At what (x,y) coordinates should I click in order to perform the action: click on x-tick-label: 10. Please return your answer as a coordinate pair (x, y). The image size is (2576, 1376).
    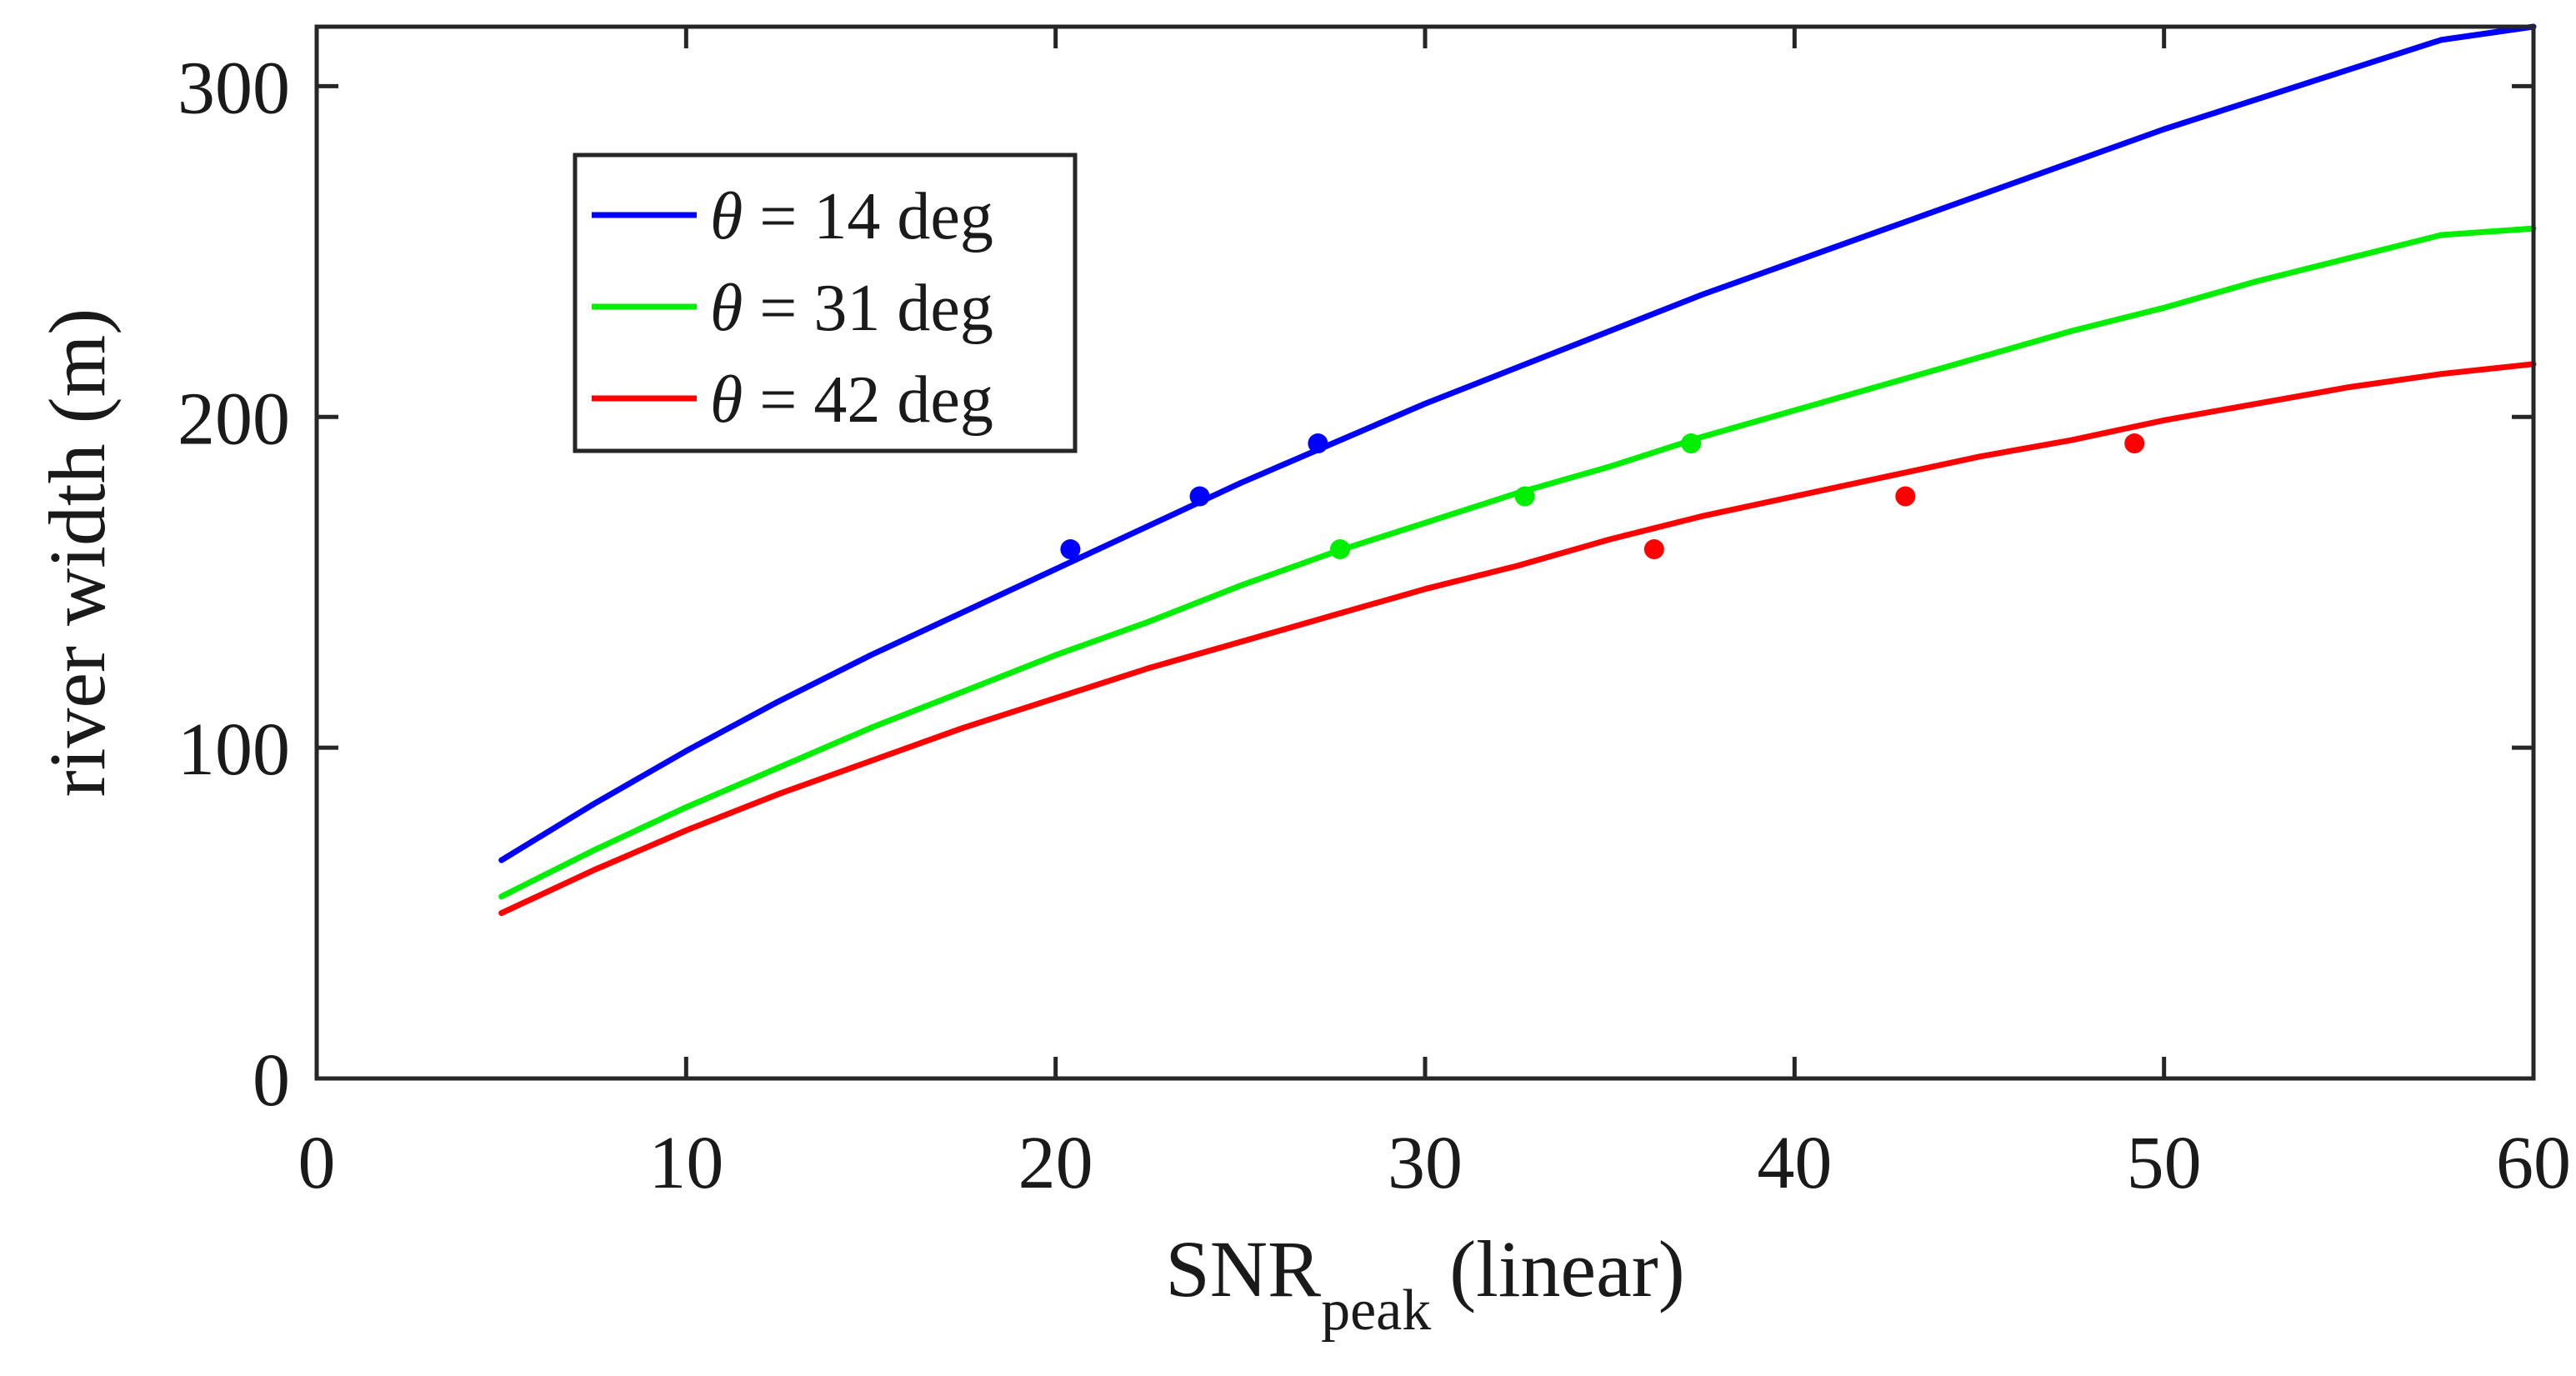
    Looking at the image, I should click on (685, 1163).